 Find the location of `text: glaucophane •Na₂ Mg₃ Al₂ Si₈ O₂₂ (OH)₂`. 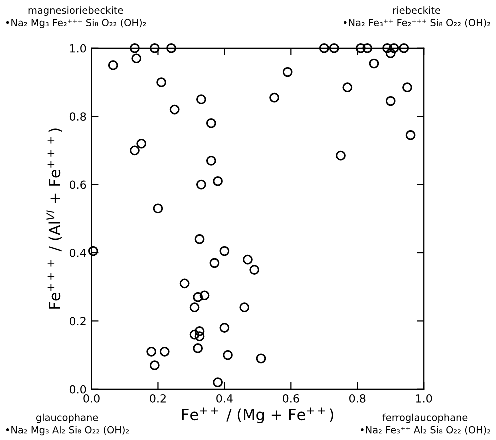

text: glaucophane •Na₂ Mg₃ Al₂ Si₈ O₂₂ (OH)₂ is located at coordinates (68, 425).